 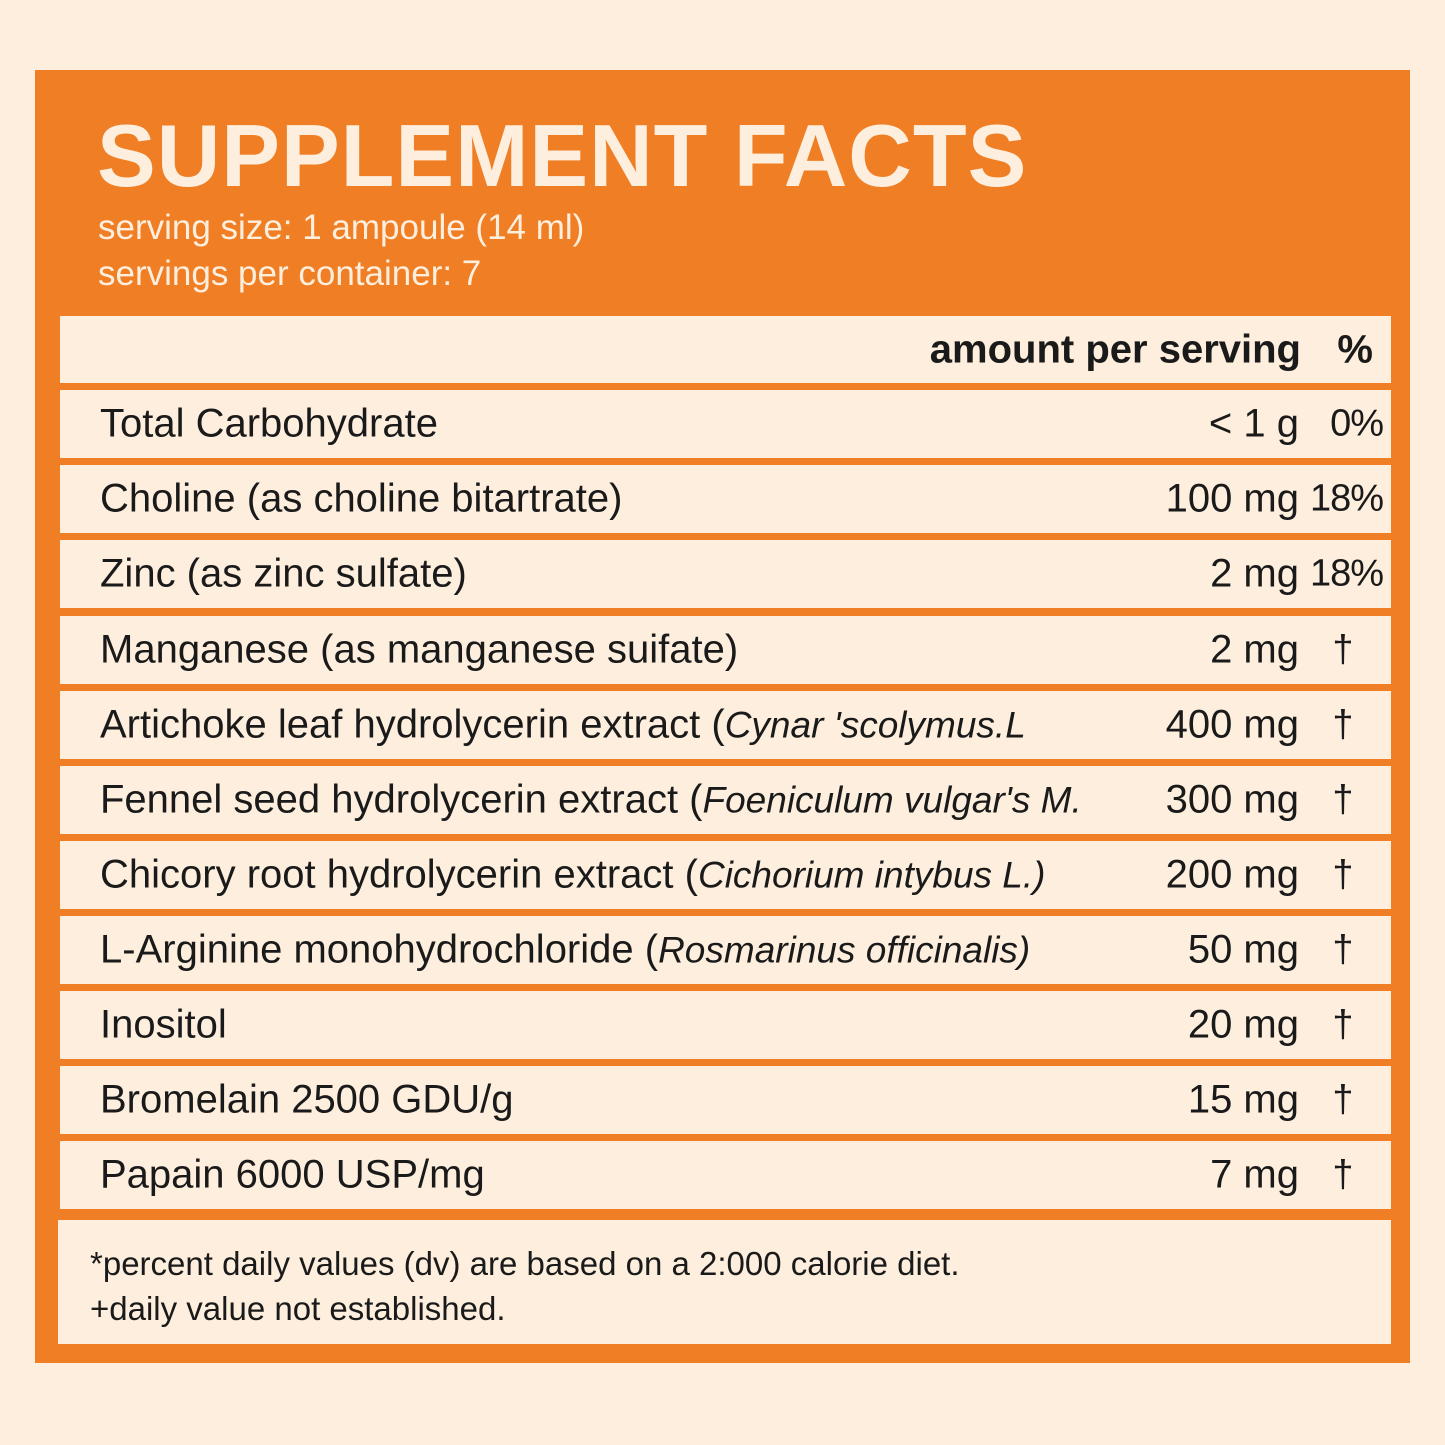 What do you see at coordinates (871, 875) in the screenshot?
I see `latin-name: Cichorium intybus L.)` at bounding box center [871, 875].